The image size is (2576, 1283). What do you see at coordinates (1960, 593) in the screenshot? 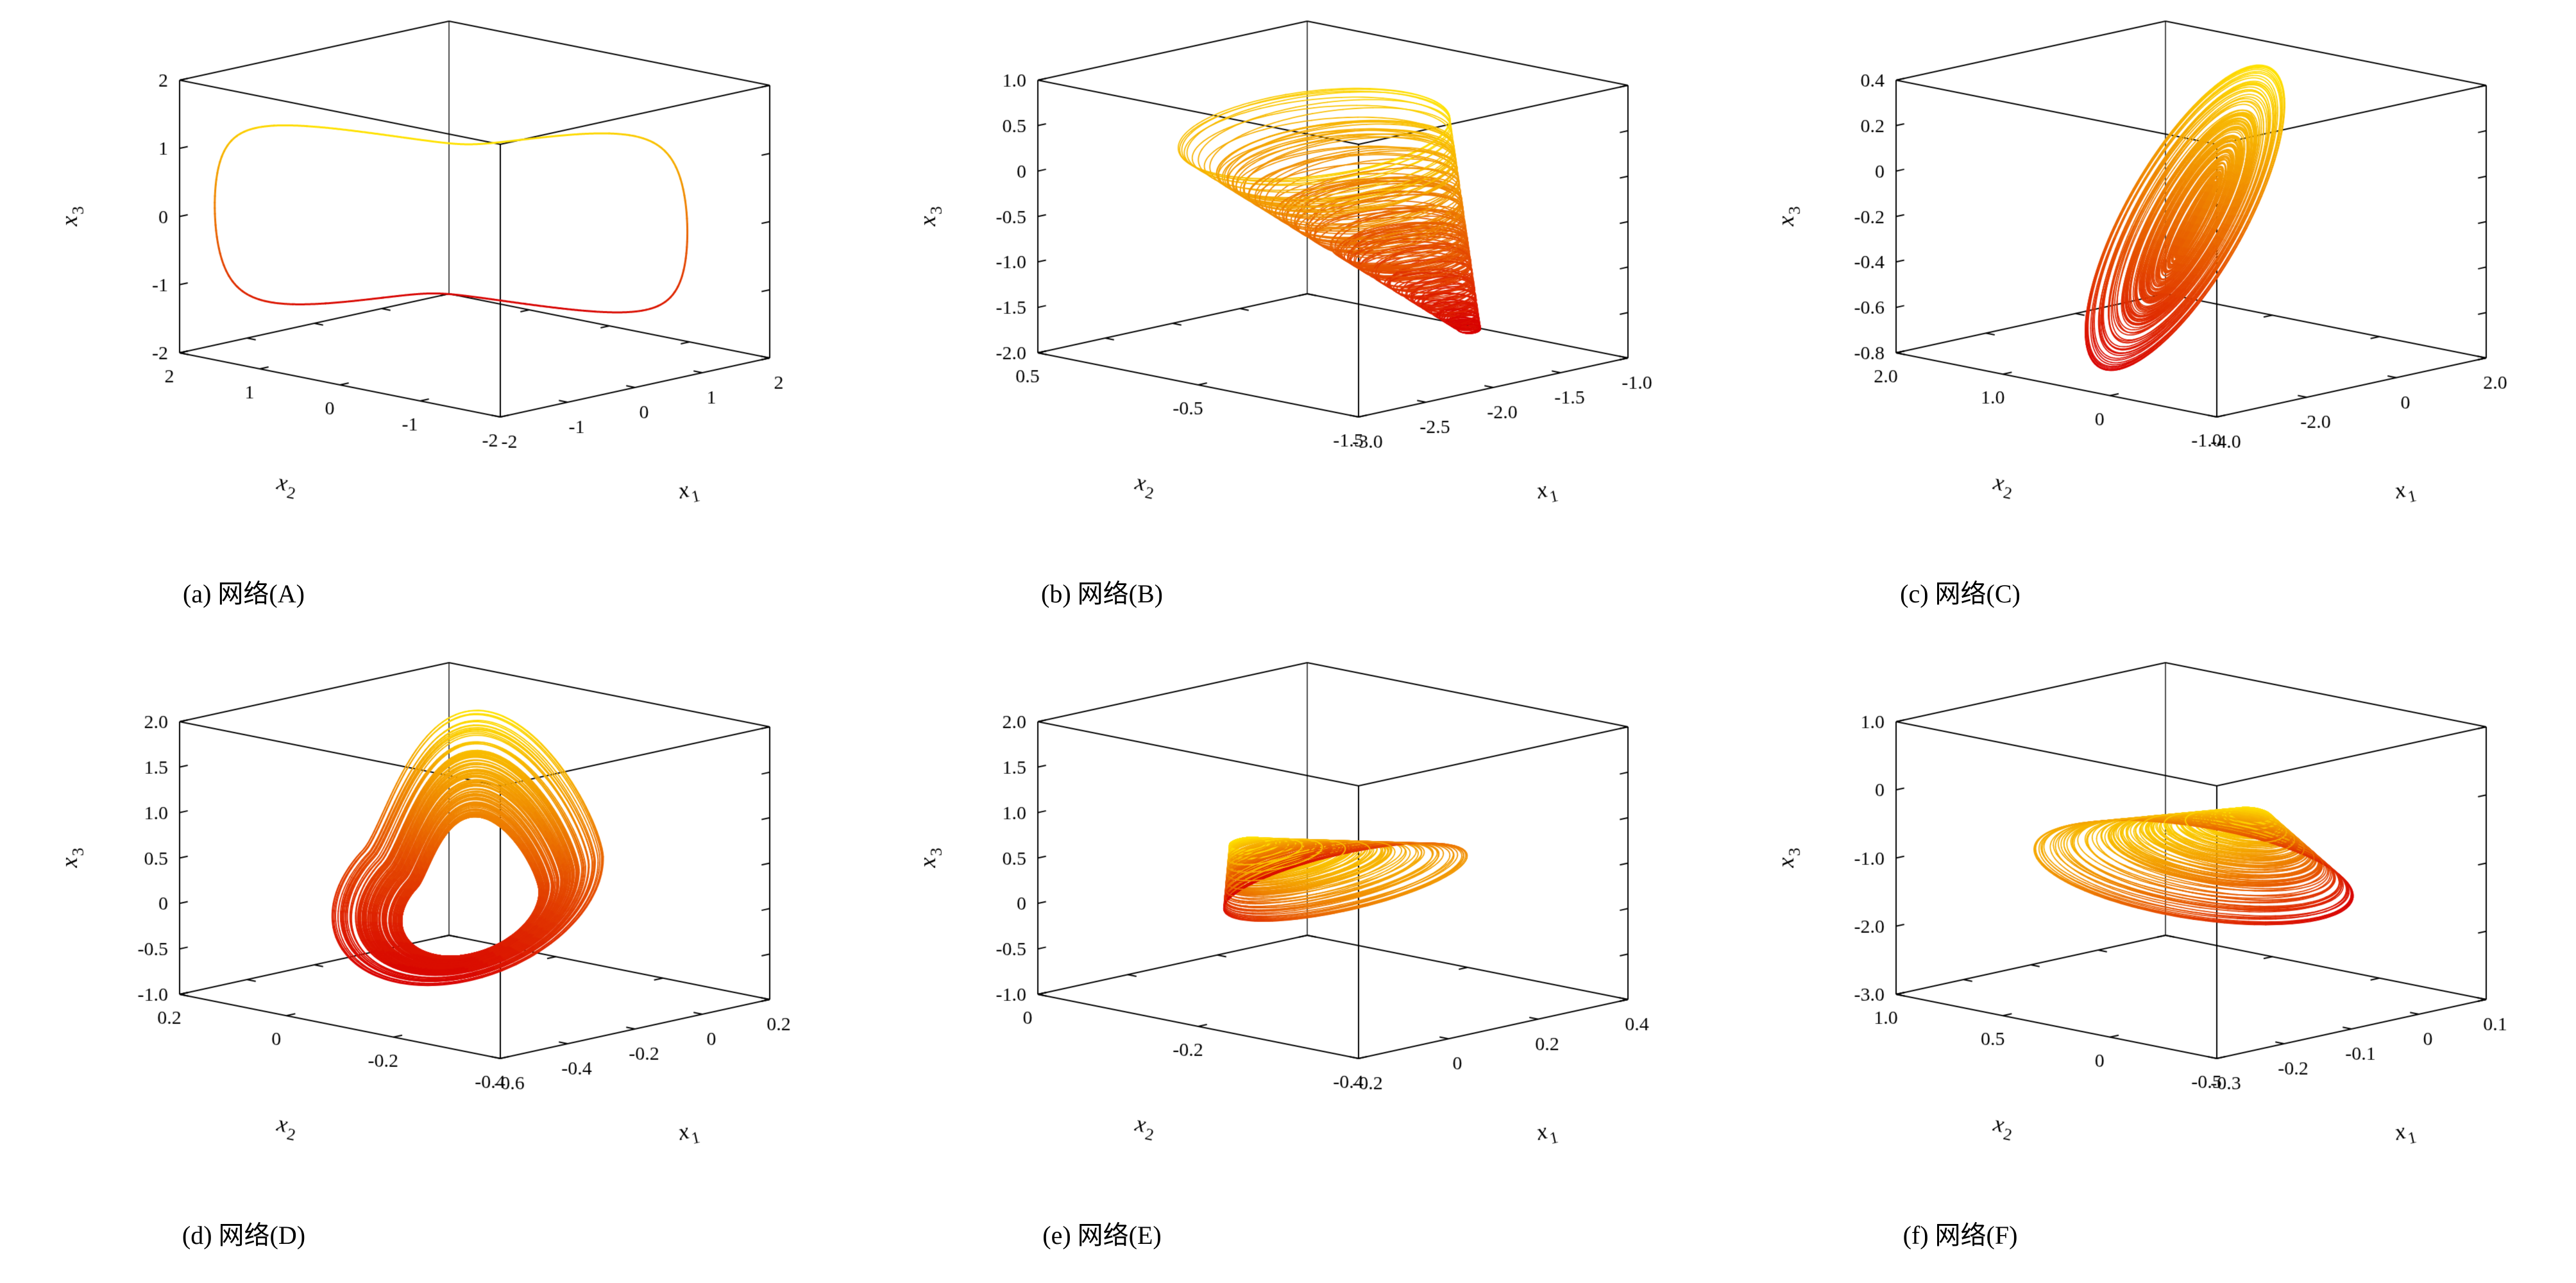
I see `panel-caption-c: (c) 网络(C)` at bounding box center [1960, 593].